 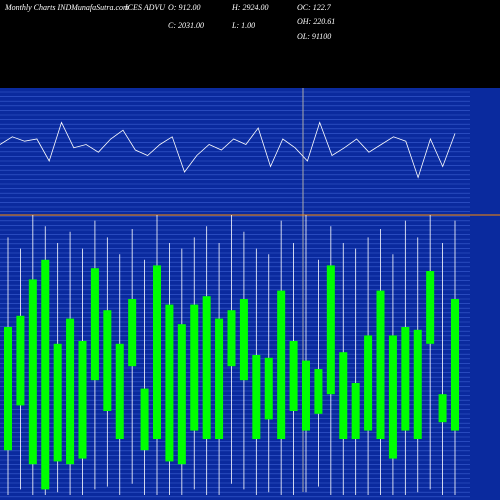 I want to click on oc: OC: 122.7, so click(x=314, y=7).